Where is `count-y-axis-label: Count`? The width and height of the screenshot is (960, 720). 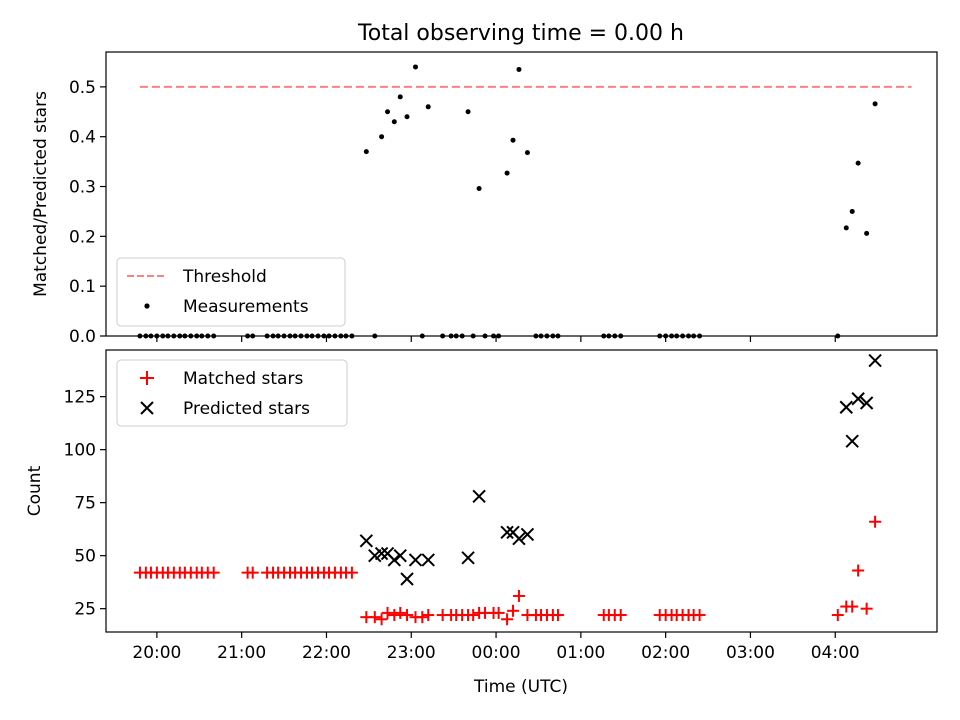
count-y-axis-label: Count is located at coordinates (35, 490).